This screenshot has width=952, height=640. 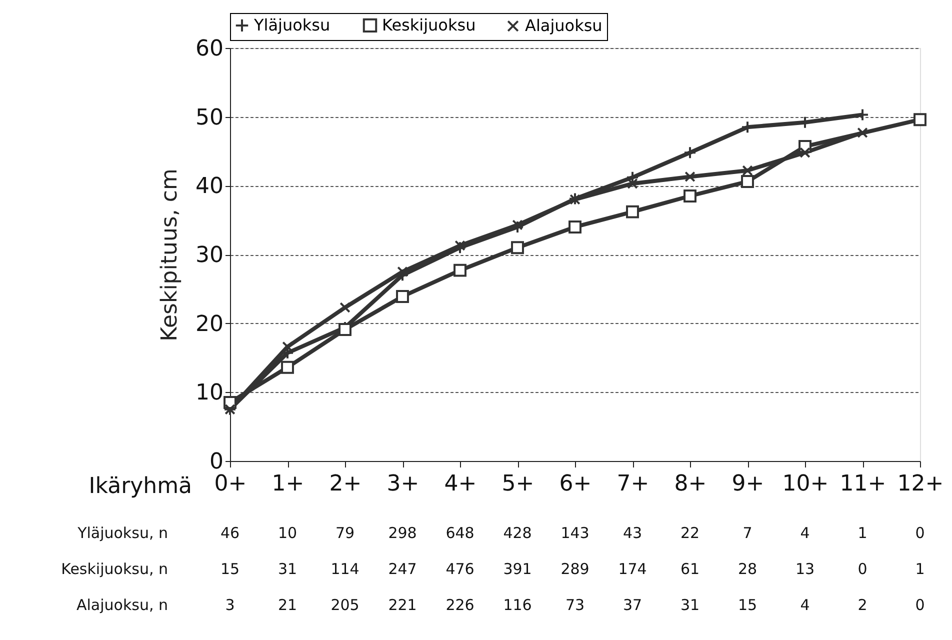 I want to click on text: Yläjuoksu, n, so click(x=122, y=533).